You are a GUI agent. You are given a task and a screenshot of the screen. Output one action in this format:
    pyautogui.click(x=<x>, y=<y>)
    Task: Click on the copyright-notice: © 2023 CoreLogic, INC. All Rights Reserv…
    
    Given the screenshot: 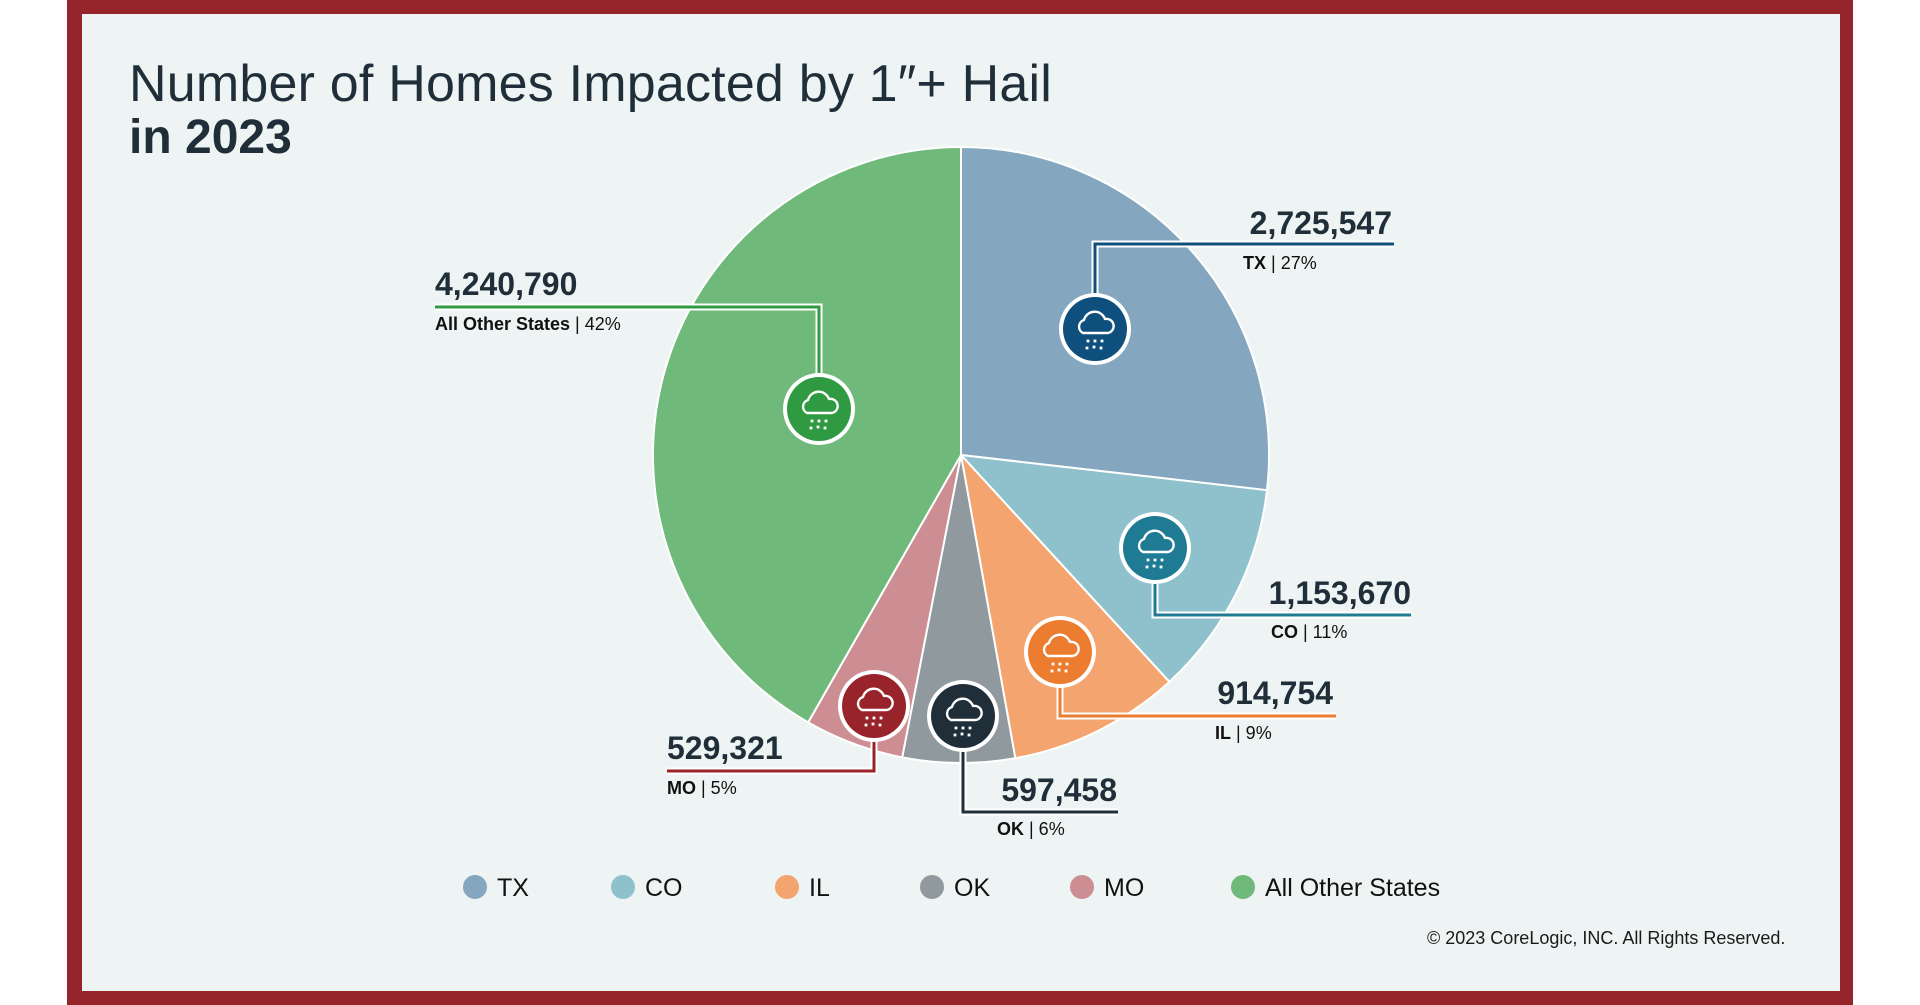 What is the action you would take?
    pyautogui.click(x=1606, y=938)
    